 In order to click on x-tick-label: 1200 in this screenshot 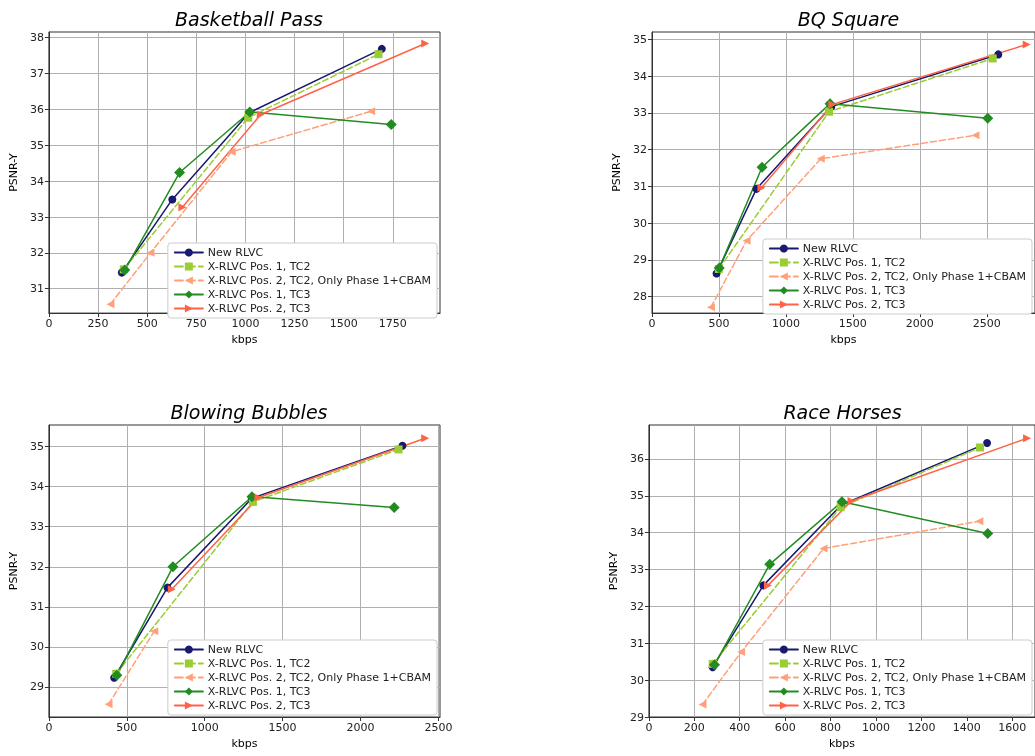, I will do `click(921, 727)`.